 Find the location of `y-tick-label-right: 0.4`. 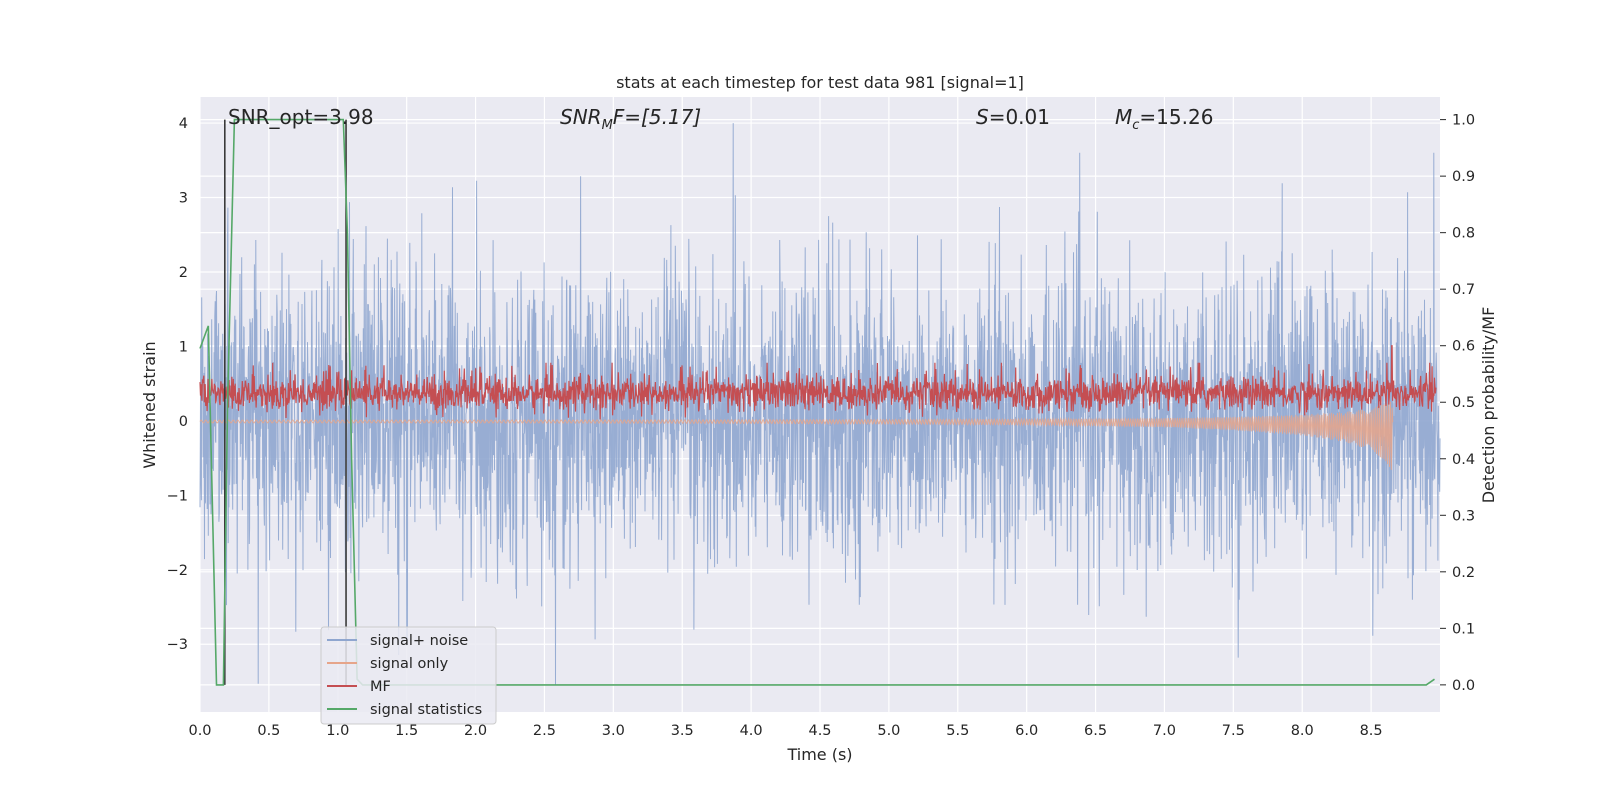

y-tick-label-right: 0.4 is located at coordinates (1463, 460).